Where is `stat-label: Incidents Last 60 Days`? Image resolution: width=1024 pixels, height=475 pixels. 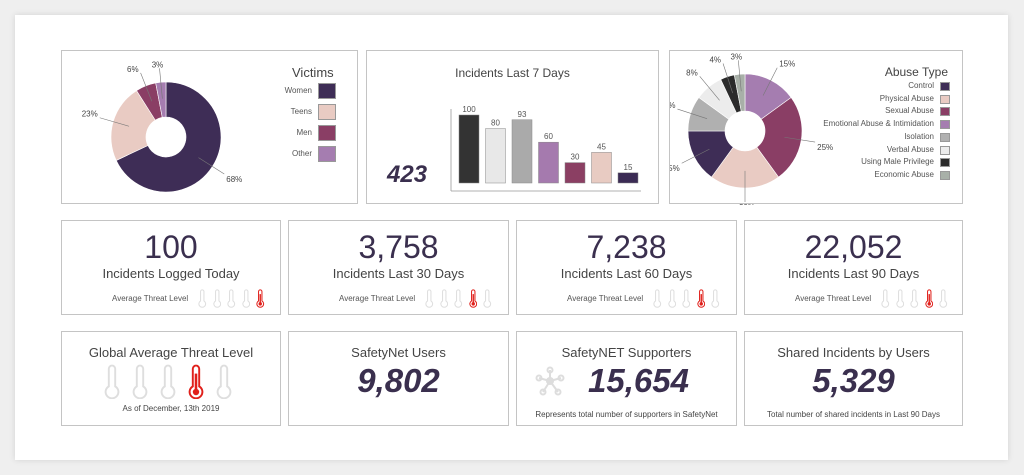
stat-label: Incidents Last 60 Days is located at coordinates (626, 273).